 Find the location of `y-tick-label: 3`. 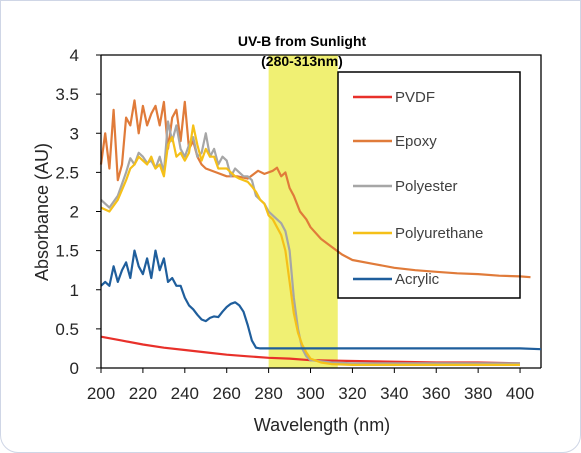

y-tick-label: 3 is located at coordinates (74, 133).